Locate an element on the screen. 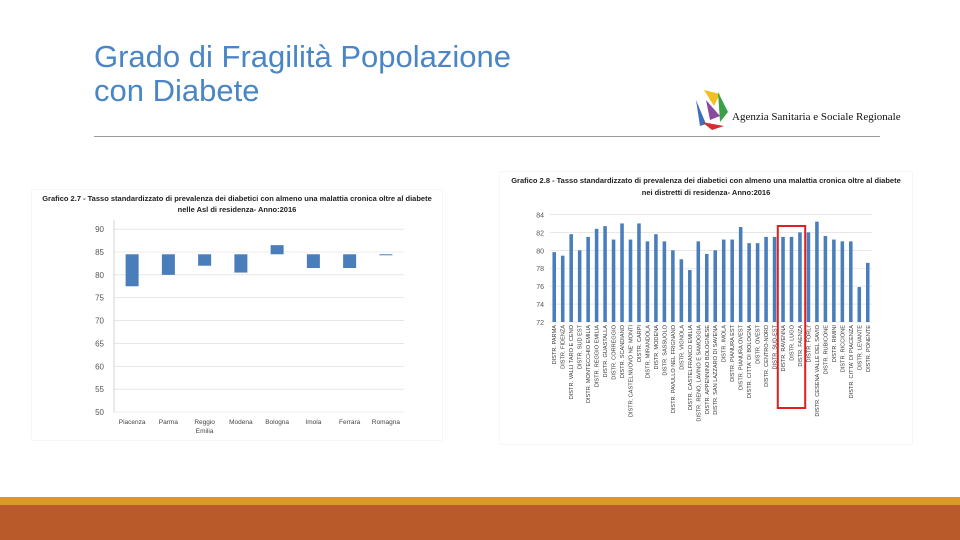  agency-logo-icon is located at coordinates (712, 110).